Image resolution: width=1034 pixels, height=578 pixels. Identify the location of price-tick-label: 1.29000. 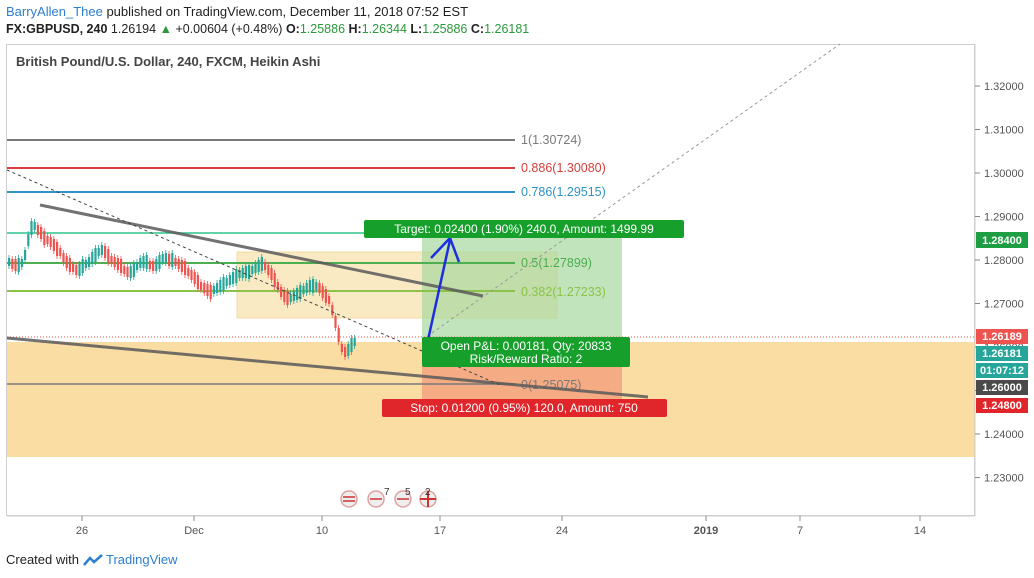
(1004, 218).